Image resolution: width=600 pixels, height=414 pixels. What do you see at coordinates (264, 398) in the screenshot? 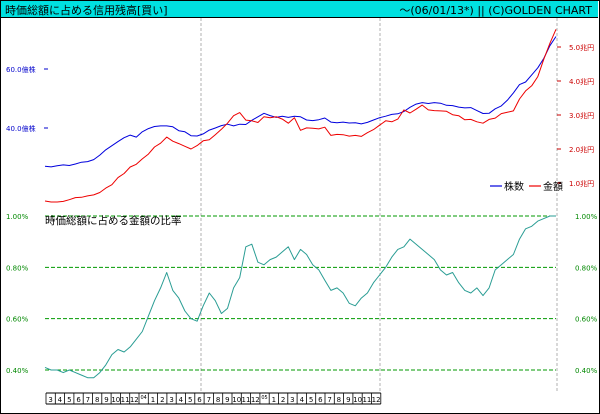
I see `x-axis-year-label: 05` at bounding box center [264, 398].